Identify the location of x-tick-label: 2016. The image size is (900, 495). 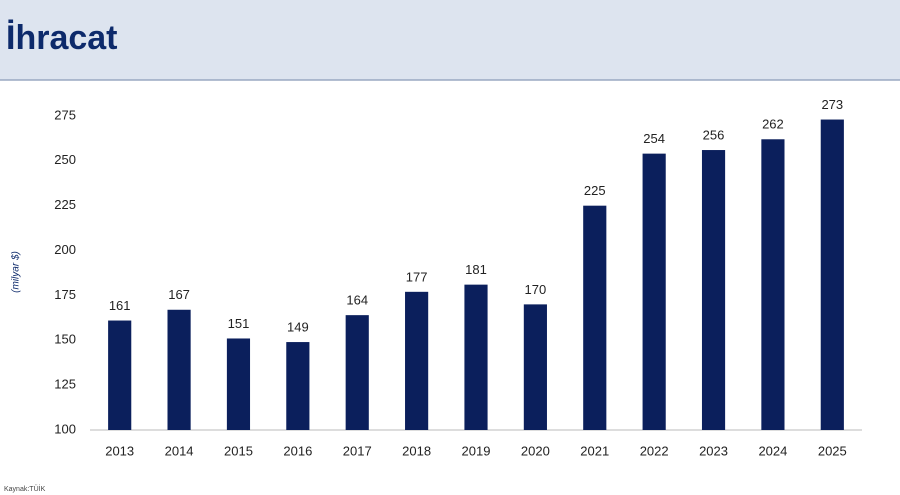
(297, 450).